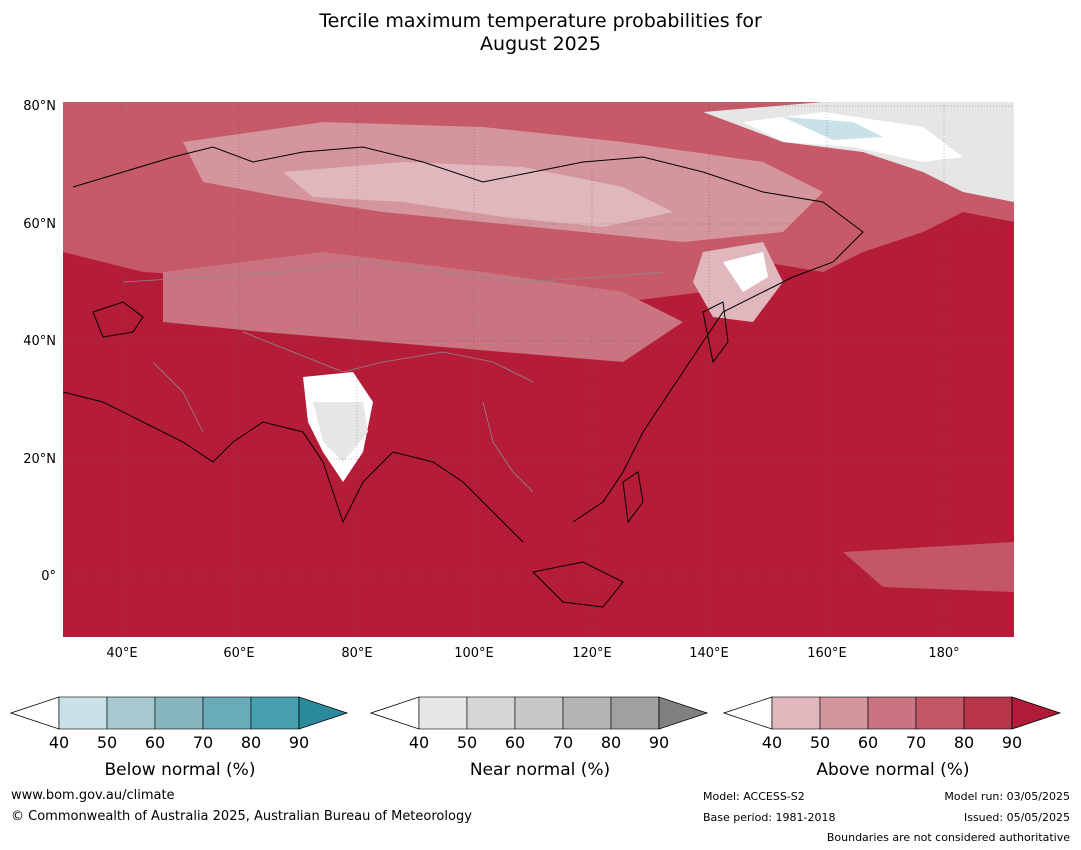 The image size is (1081, 850). I want to click on lat-label-60n: 60°N, so click(39, 224).